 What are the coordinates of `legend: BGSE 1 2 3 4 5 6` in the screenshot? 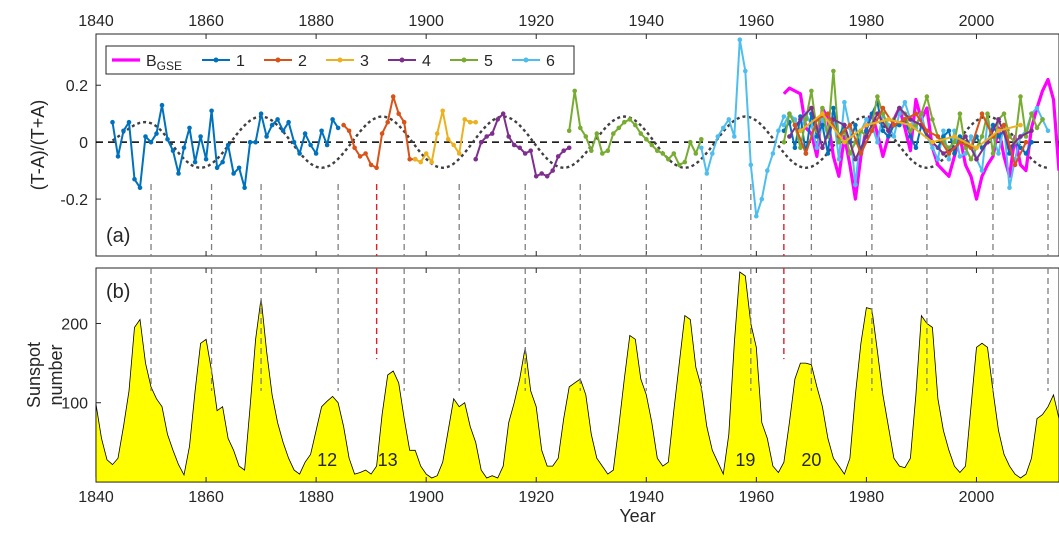 It's located at (340, 60).